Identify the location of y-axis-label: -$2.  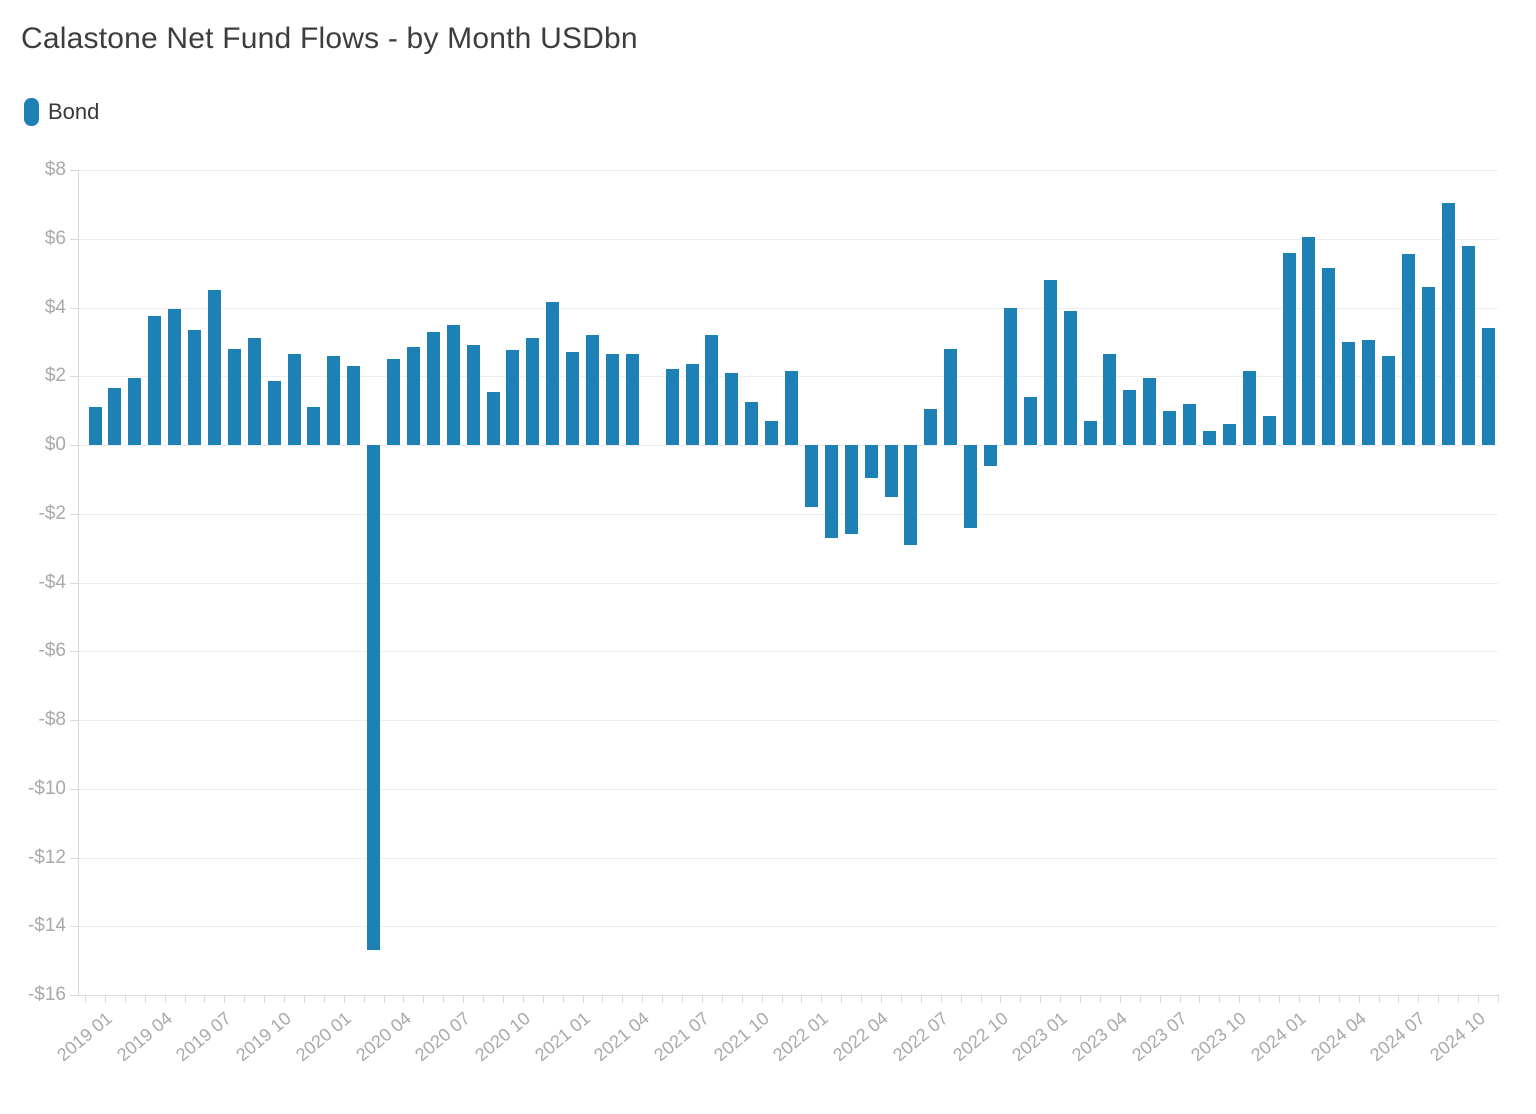
(52, 513).